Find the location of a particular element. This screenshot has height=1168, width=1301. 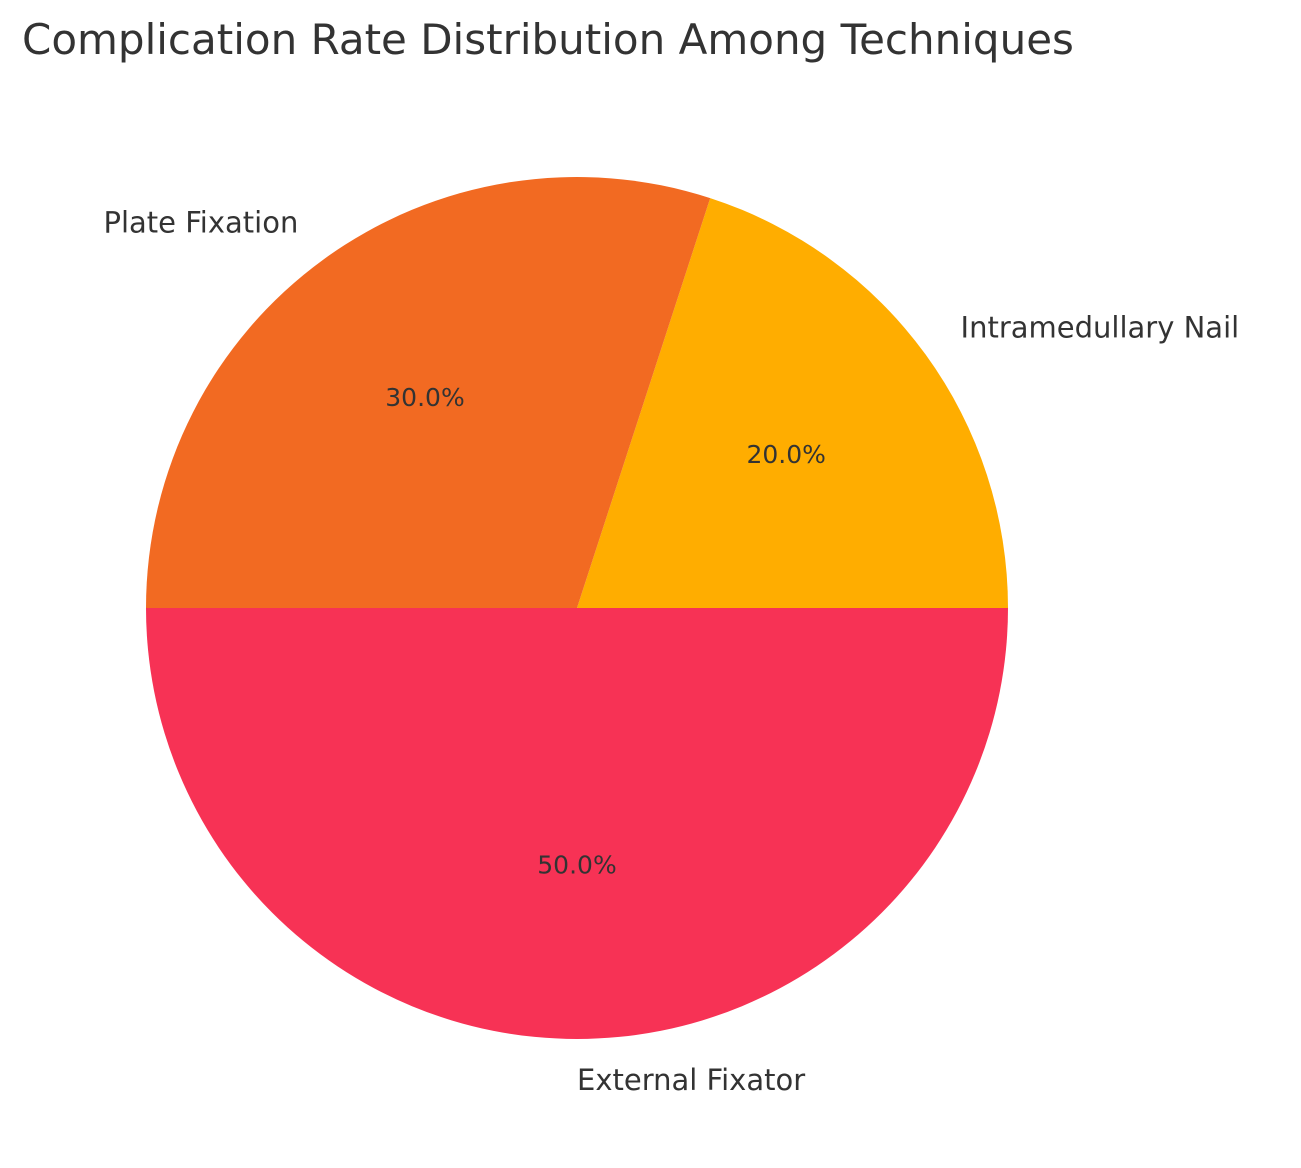

label-external-fixator: External Fixator is located at coordinates (691, 1080).